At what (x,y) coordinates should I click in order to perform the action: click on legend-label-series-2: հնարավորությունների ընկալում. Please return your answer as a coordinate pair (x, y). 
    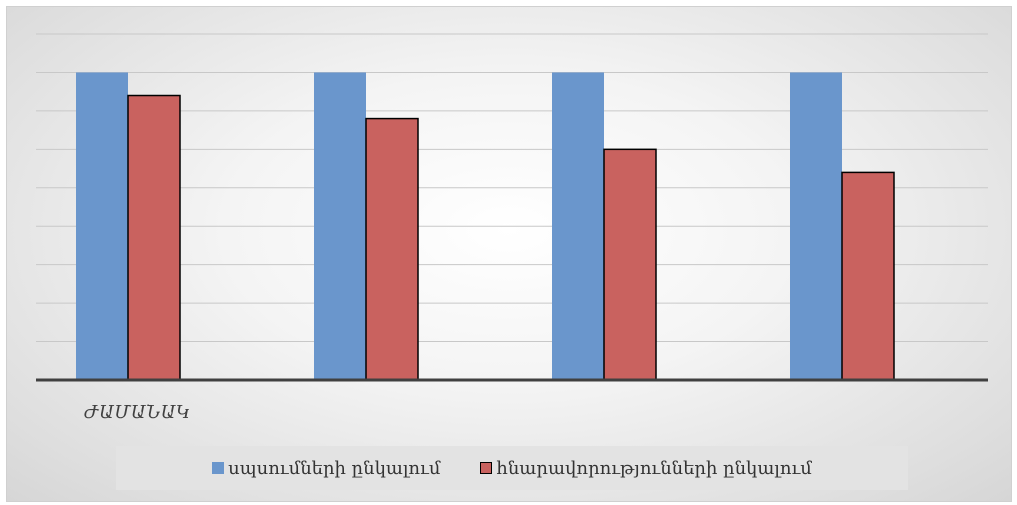
    Looking at the image, I should click on (654, 468).